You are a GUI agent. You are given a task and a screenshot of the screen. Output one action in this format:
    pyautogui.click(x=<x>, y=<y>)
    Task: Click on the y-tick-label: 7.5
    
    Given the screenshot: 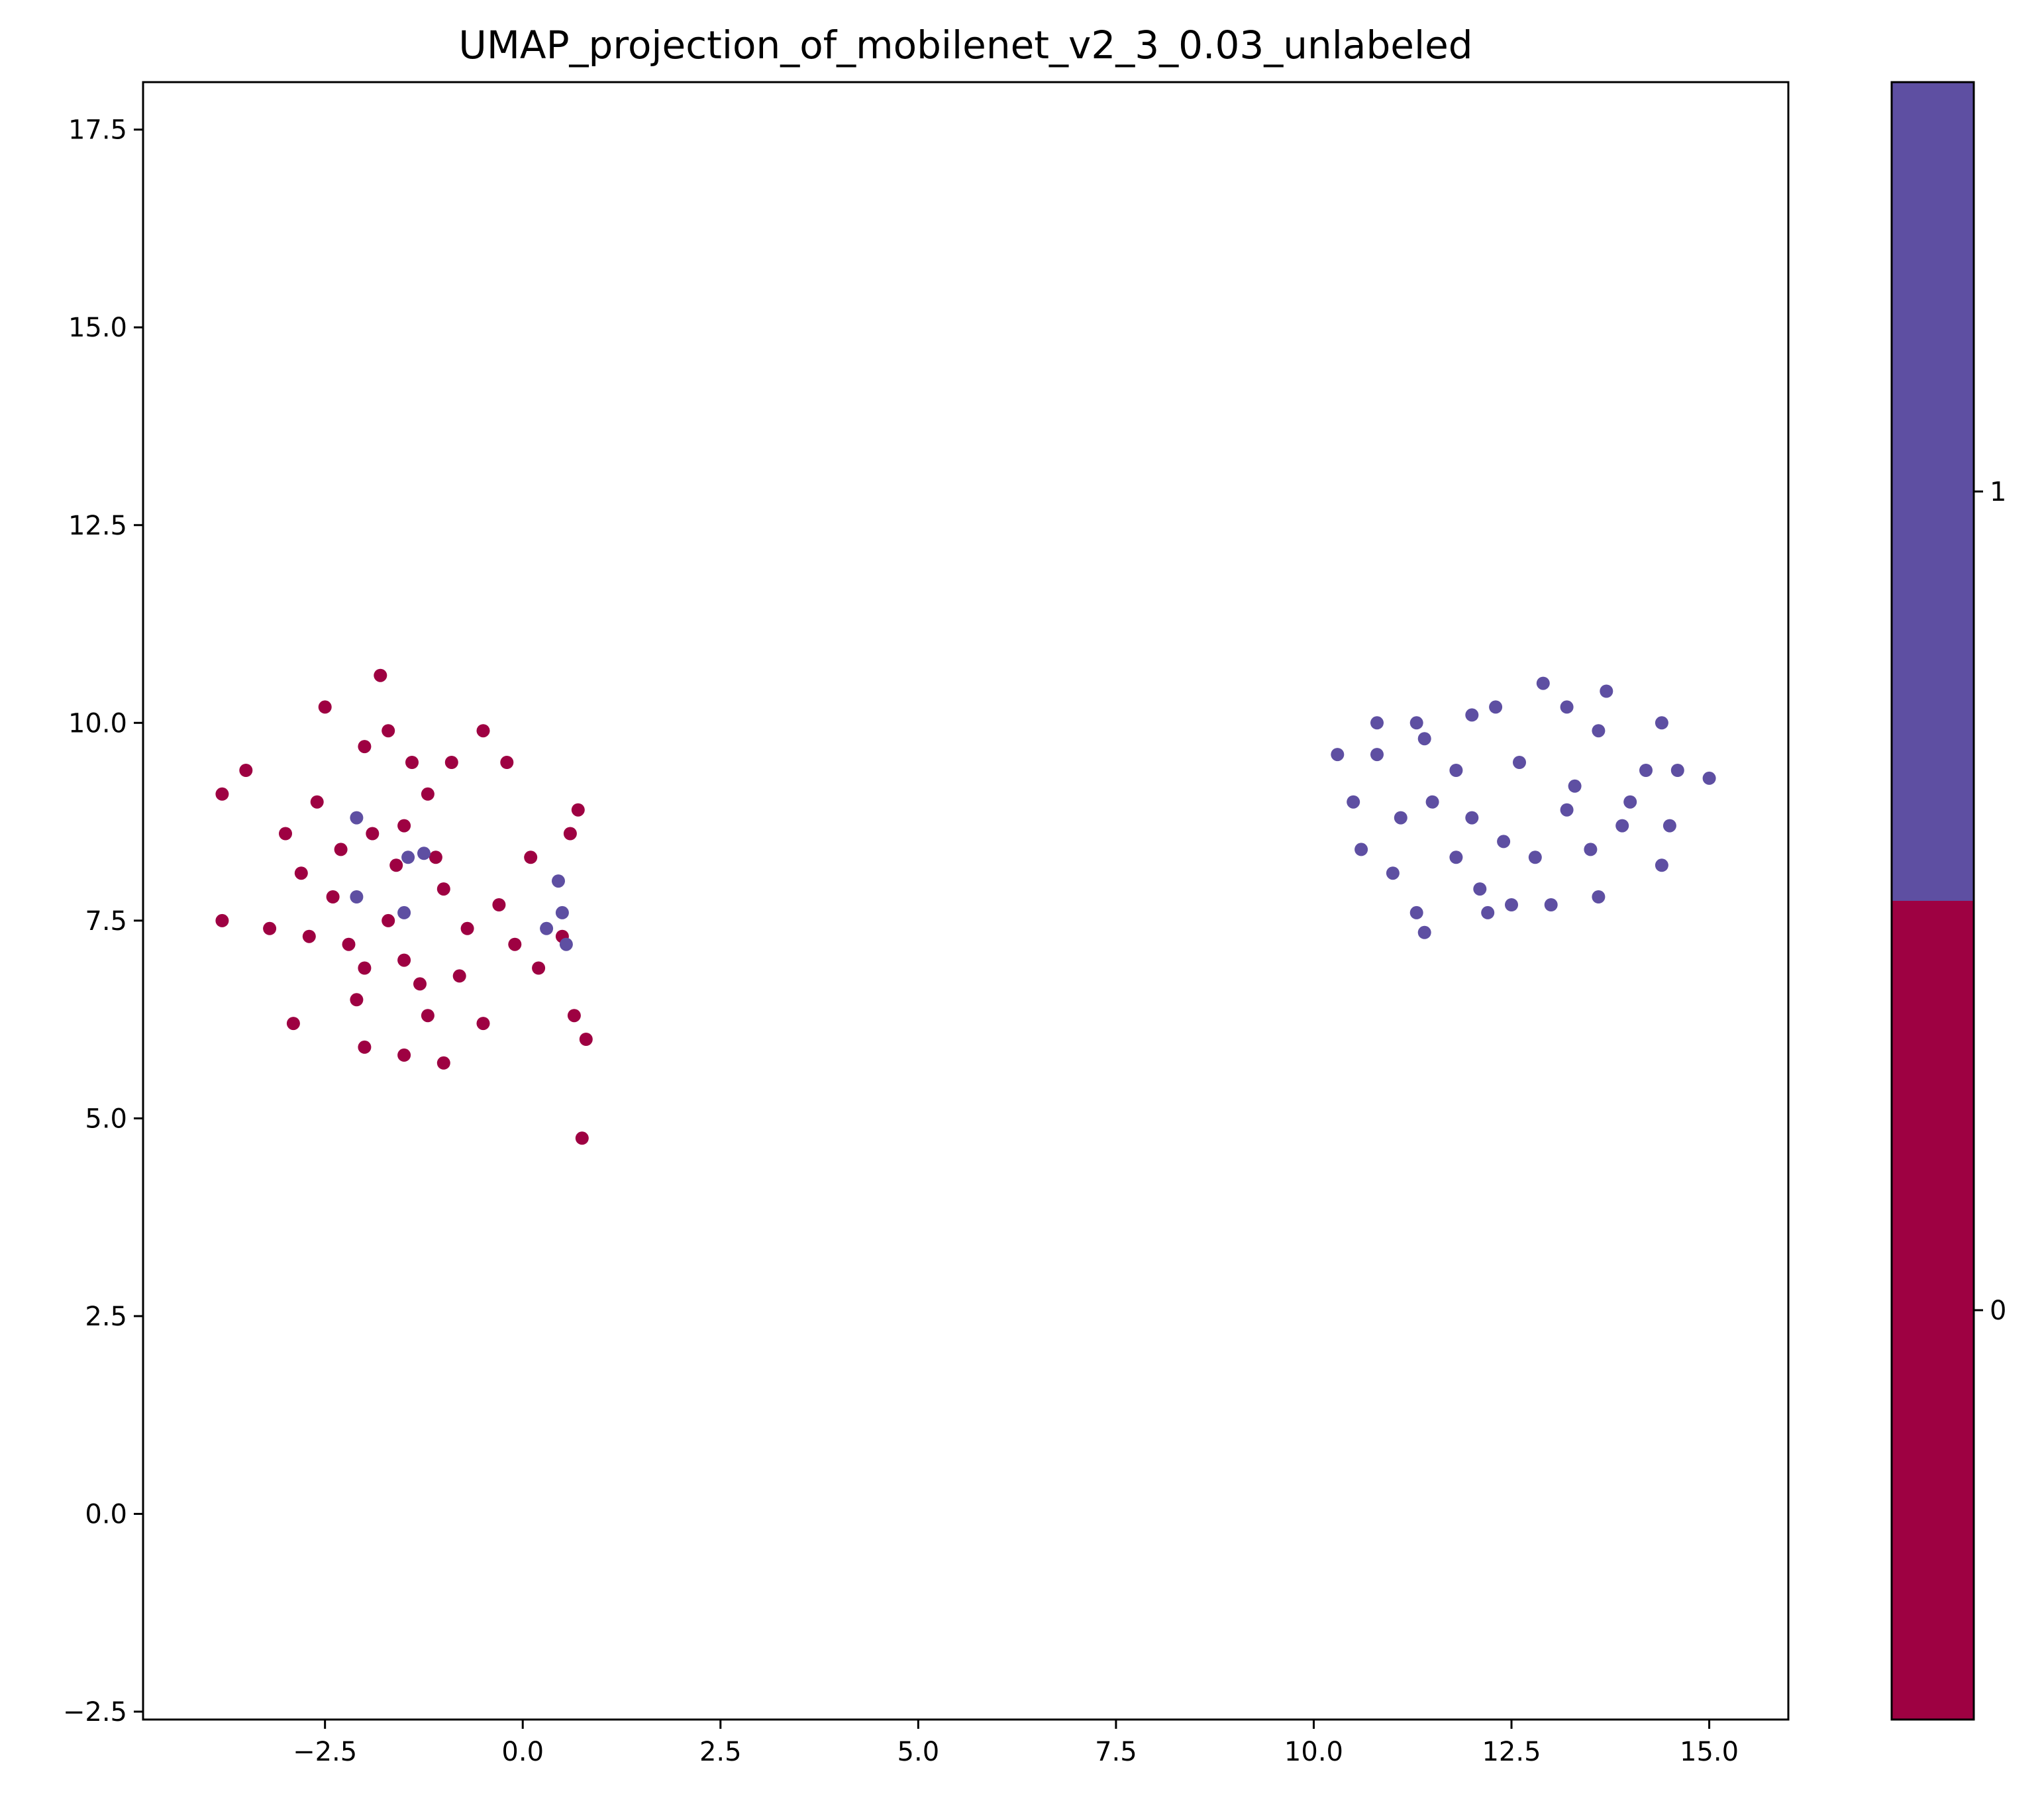 What is the action you would take?
    pyautogui.click(x=106, y=921)
    